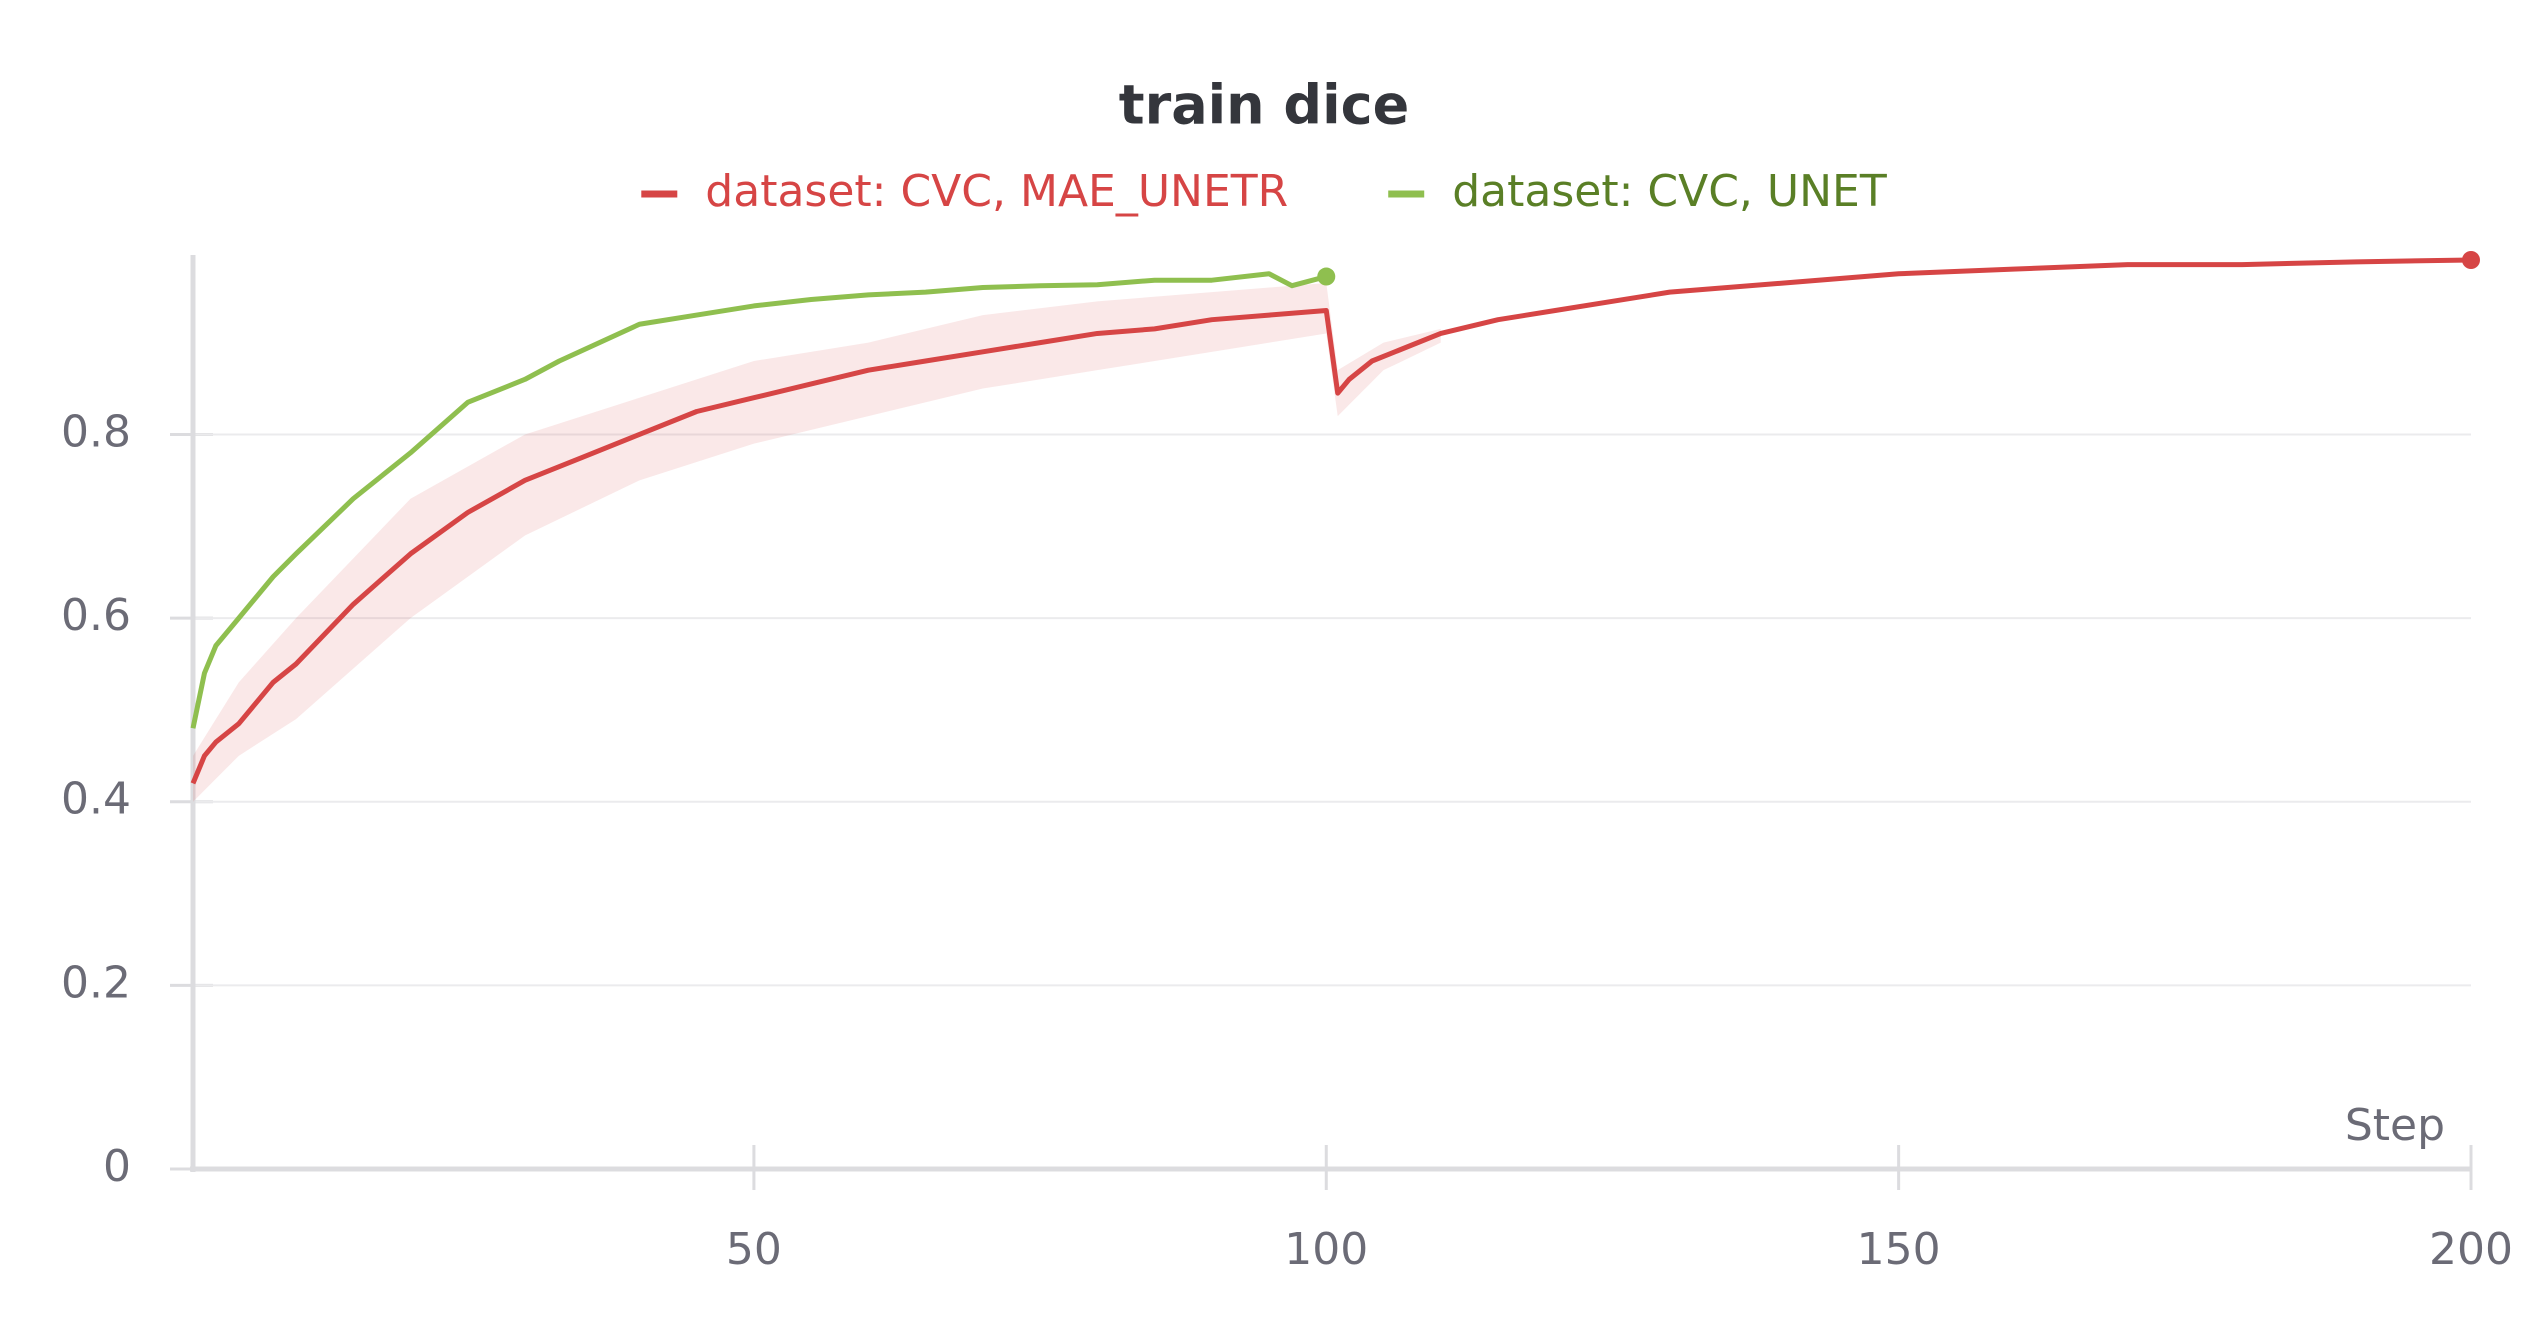 The height and width of the screenshot is (1328, 2528). I want to click on legend-label: dataset: CVC, MAE_UNETR, so click(996, 191).